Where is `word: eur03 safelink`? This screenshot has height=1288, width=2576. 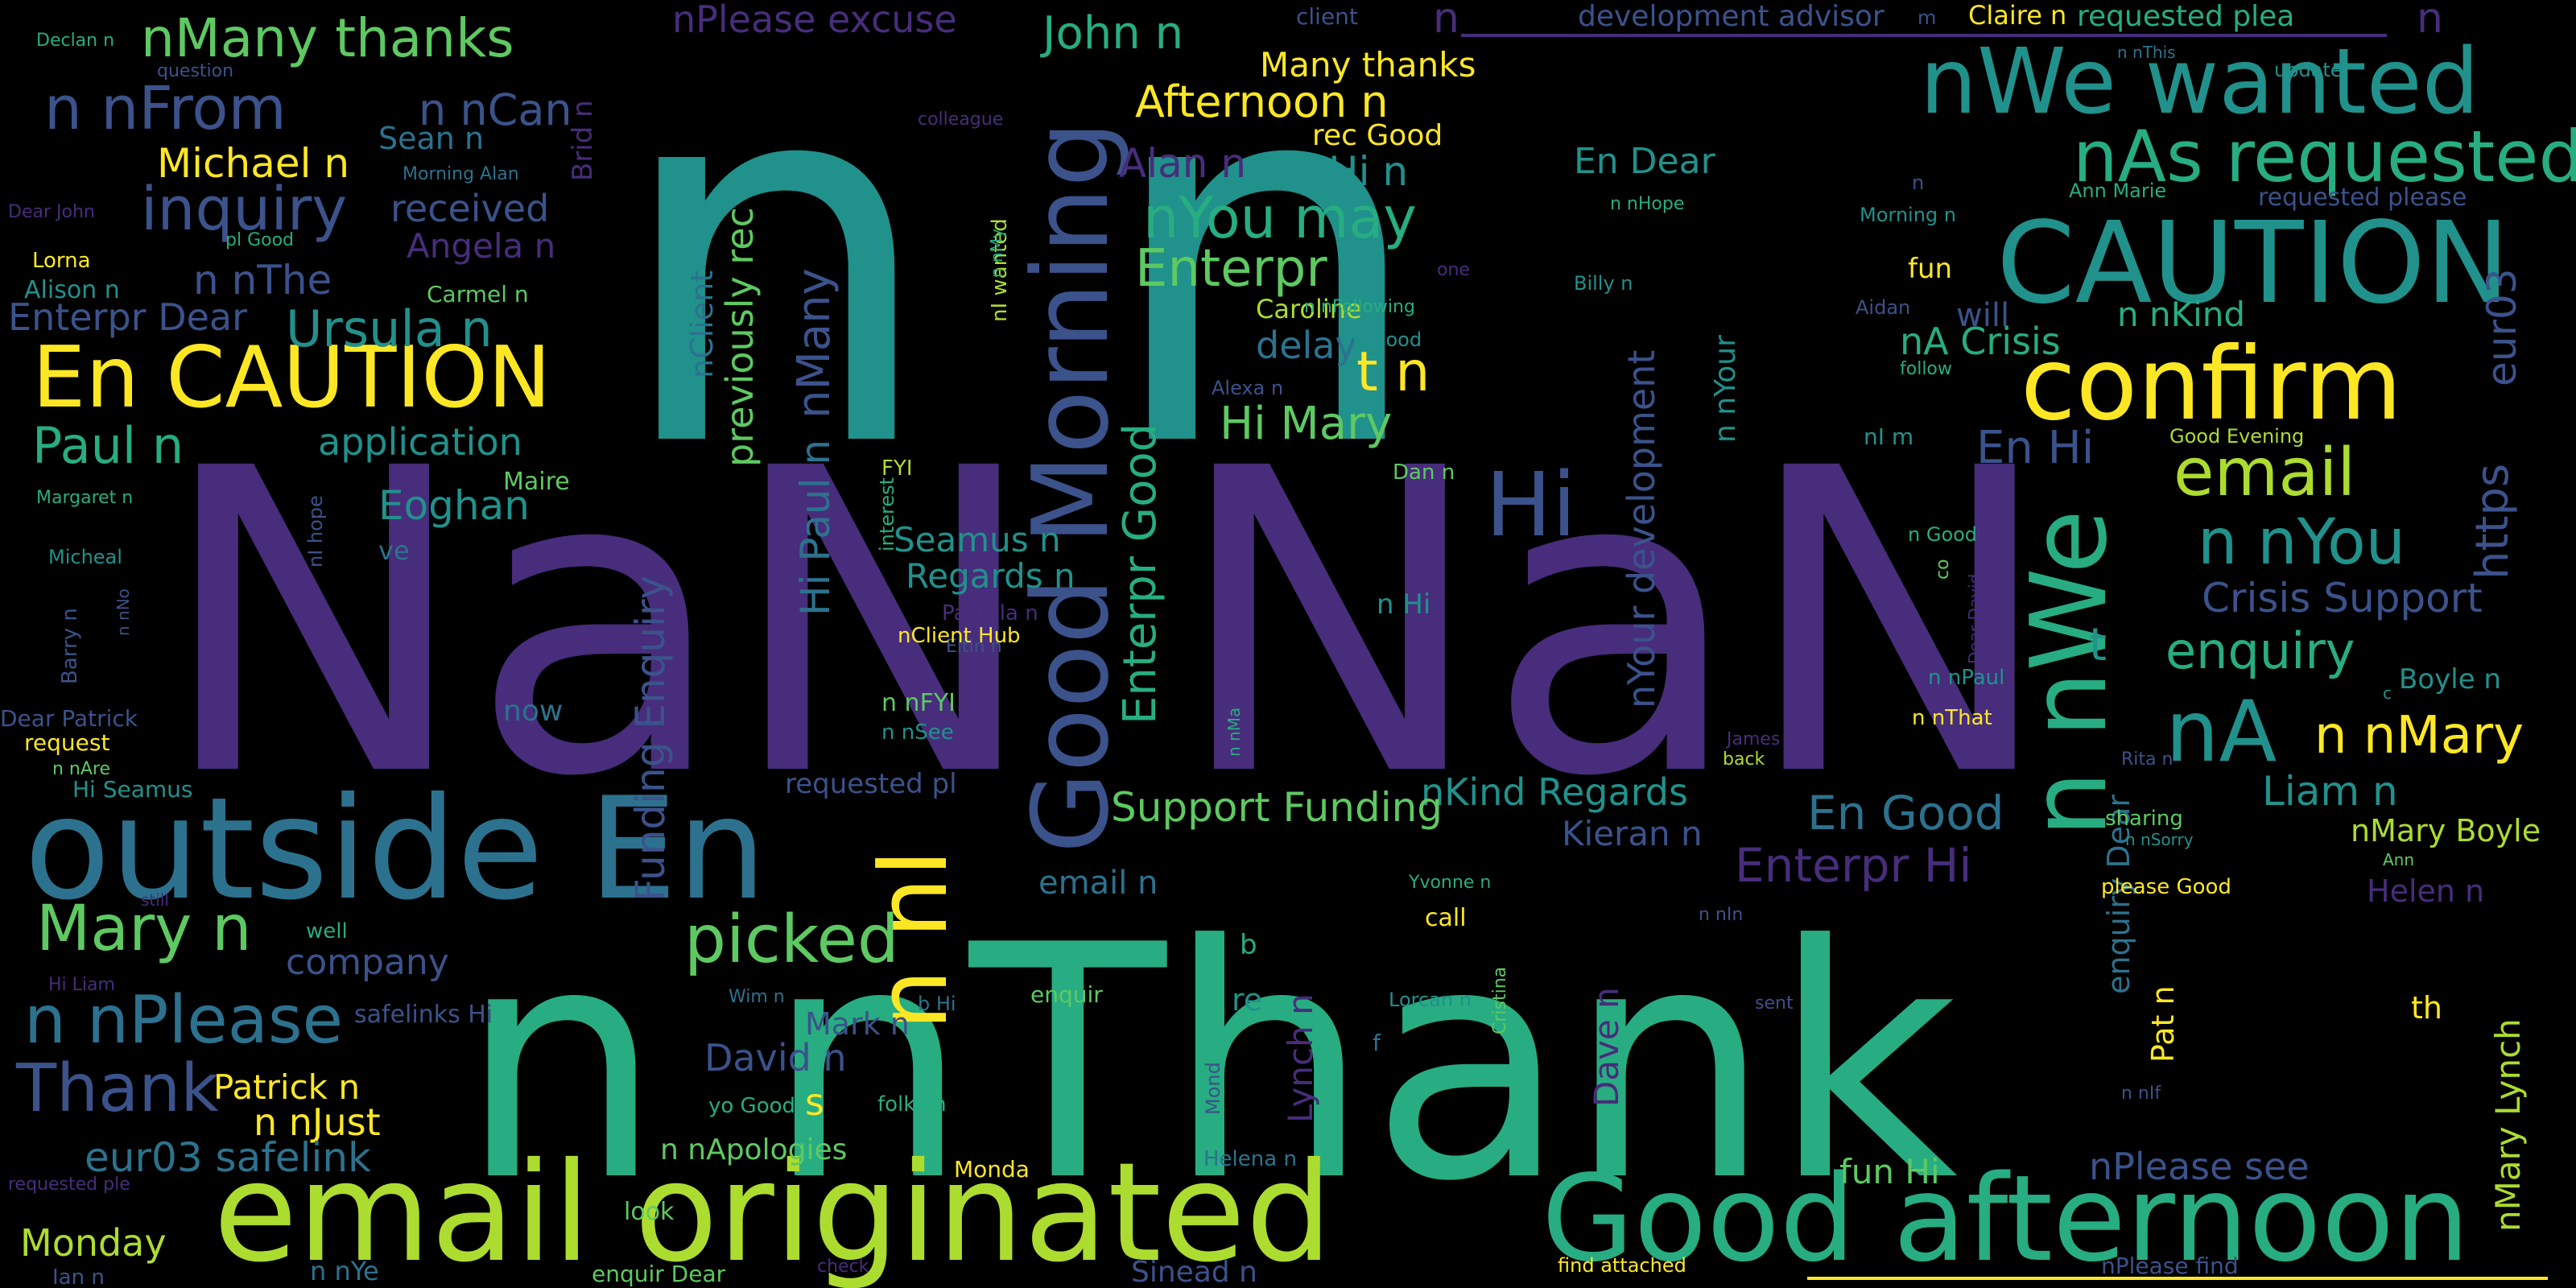 word: eur03 safelink is located at coordinates (228, 1157).